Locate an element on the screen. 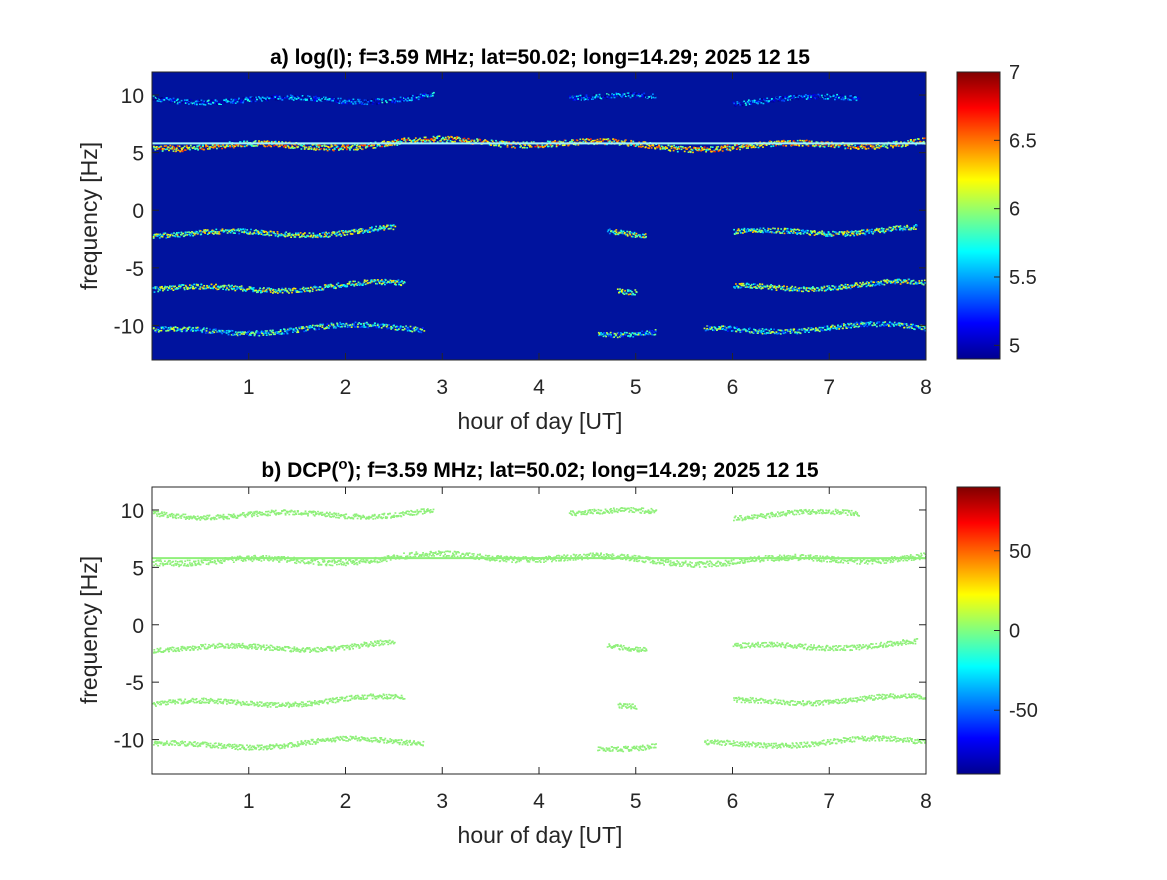 The image size is (1167, 880). x-tick-label: 1 is located at coordinates (249, 387).